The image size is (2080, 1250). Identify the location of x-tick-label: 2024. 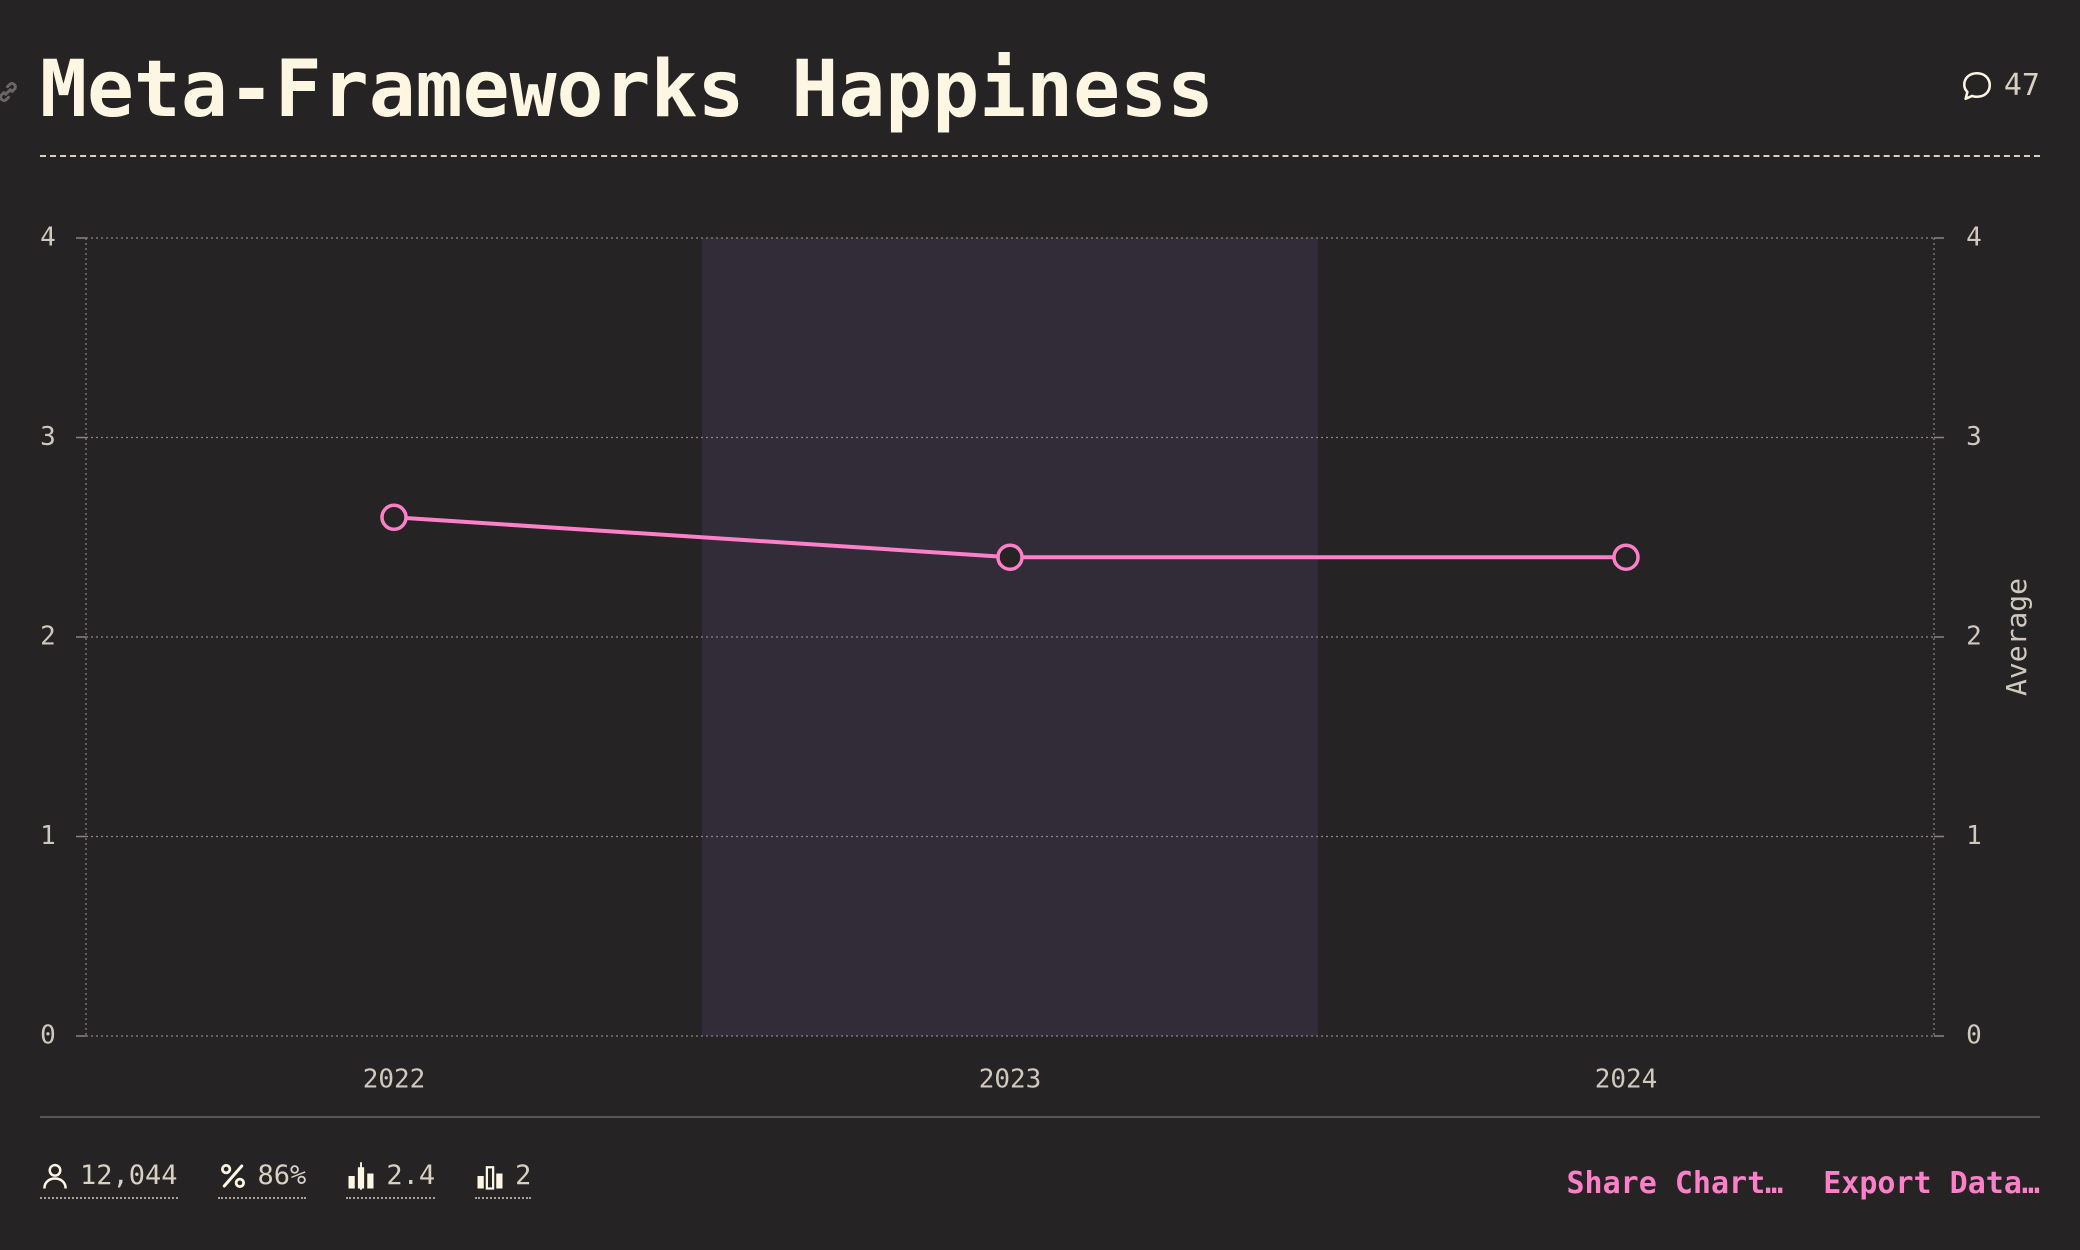
(1626, 1080).